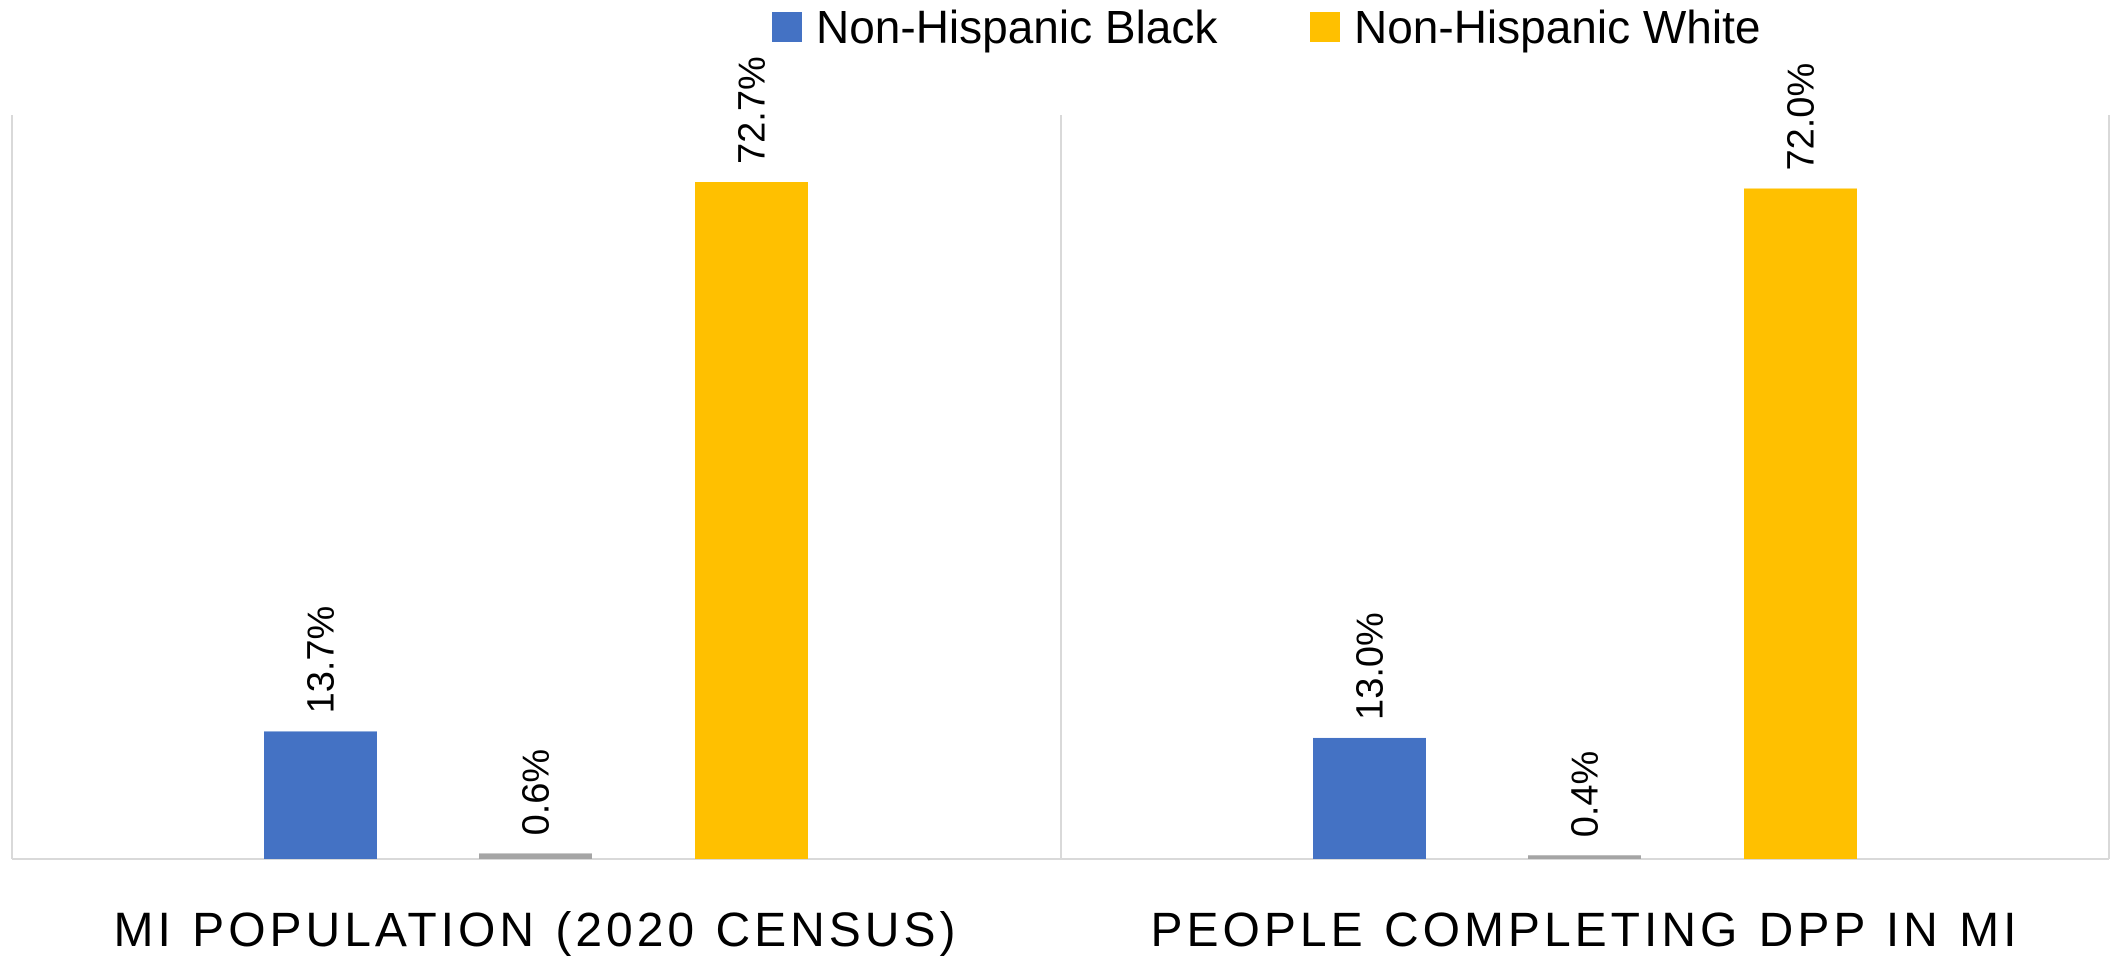 The width and height of the screenshot is (2111, 956). What do you see at coordinates (1586, 794) in the screenshot?
I see `value-label-dpp-completers-series-1: 0.4%` at bounding box center [1586, 794].